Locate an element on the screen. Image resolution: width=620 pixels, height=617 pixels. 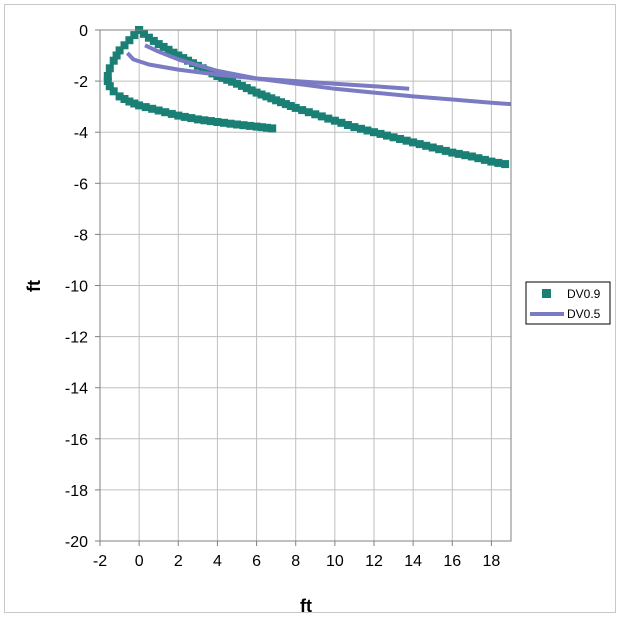
y-tick-label: -12 is located at coordinates (76, 338).